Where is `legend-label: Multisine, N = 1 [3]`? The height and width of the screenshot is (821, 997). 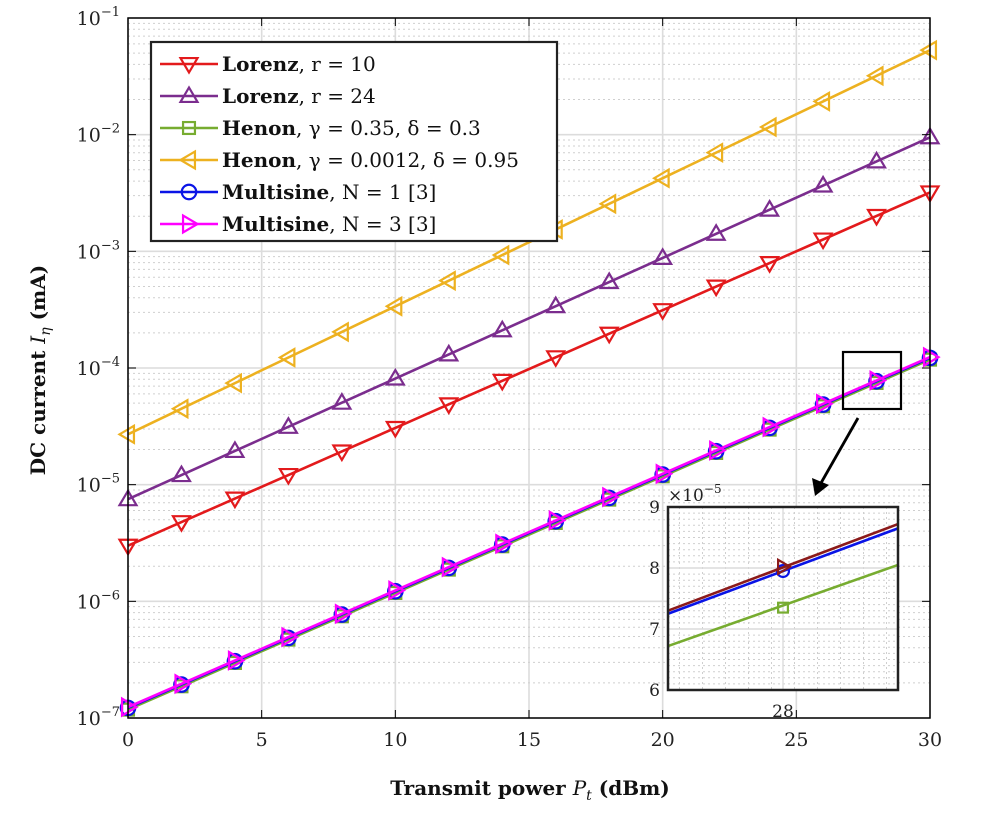 legend-label: Multisine, N = 1 [3] is located at coordinates (329, 192).